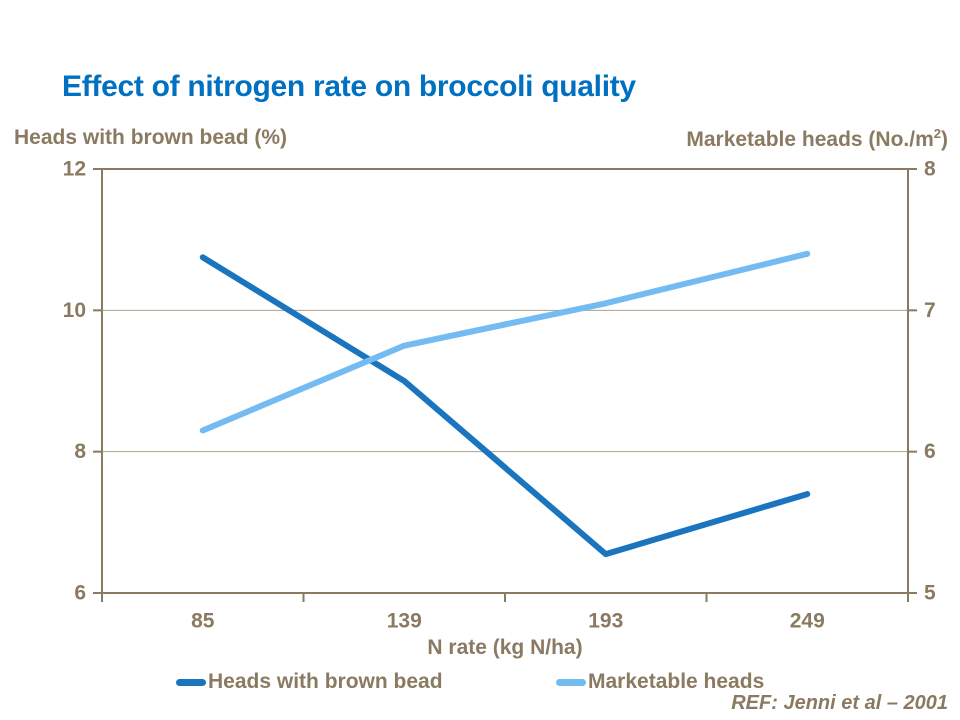 The image size is (960, 720). Describe the element at coordinates (930, 169) in the screenshot. I see `y-tick-label-right: 8` at that location.